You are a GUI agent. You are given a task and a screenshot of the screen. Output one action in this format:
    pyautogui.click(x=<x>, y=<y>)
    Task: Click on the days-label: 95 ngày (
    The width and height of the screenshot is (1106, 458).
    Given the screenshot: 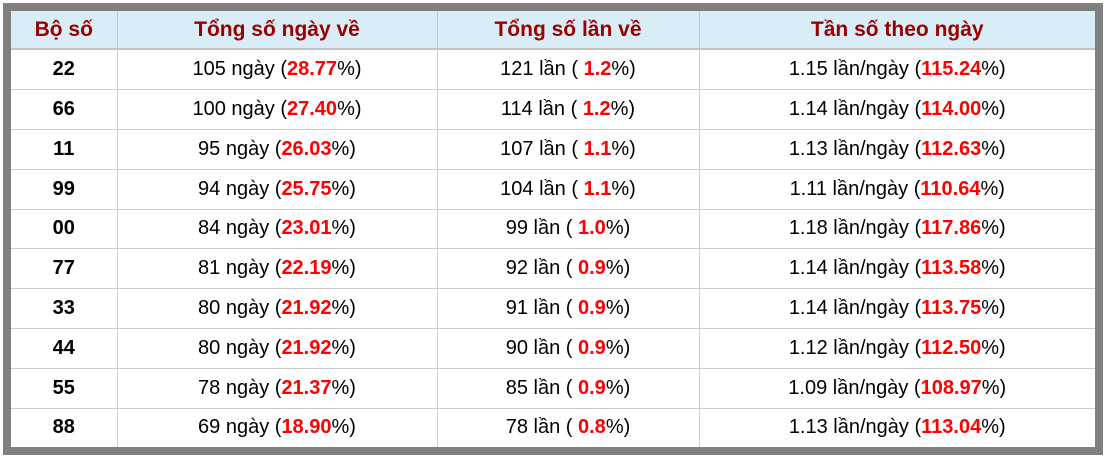 What is the action you would take?
    pyautogui.click(x=240, y=148)
    